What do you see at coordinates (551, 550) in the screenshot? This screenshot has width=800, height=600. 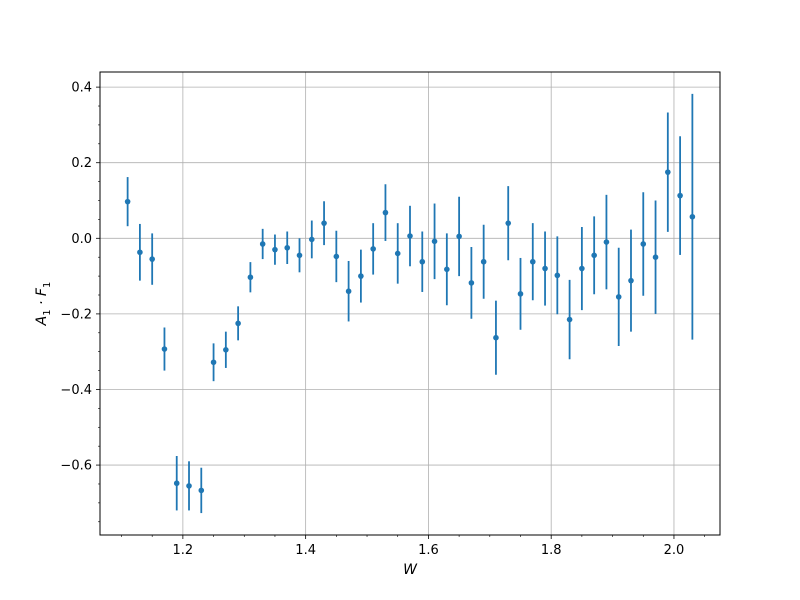 I see `x-tick-label: 1.8` at bounding box center [551, 550].